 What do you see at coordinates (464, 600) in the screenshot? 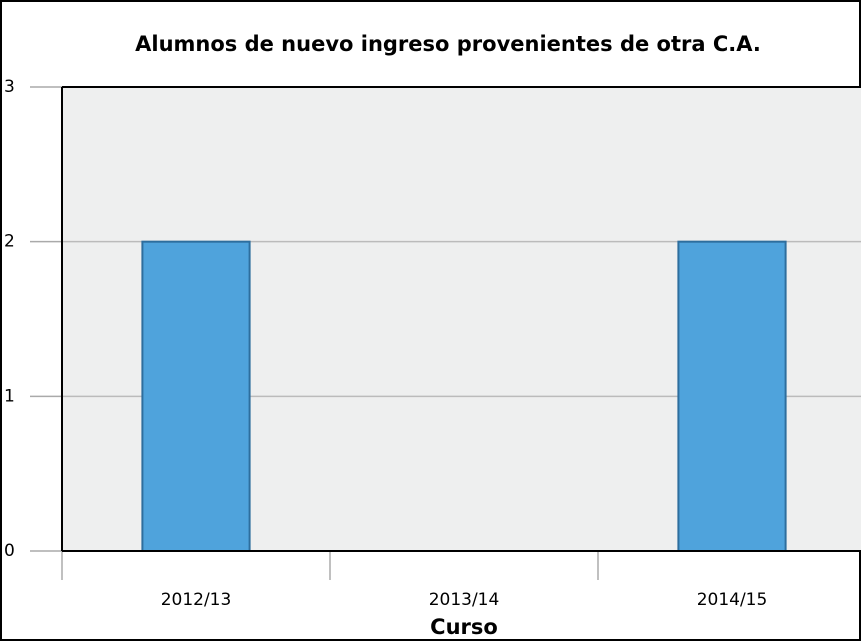
I see `x-tick-label: 2013/14` at bounding box center [464, 600].